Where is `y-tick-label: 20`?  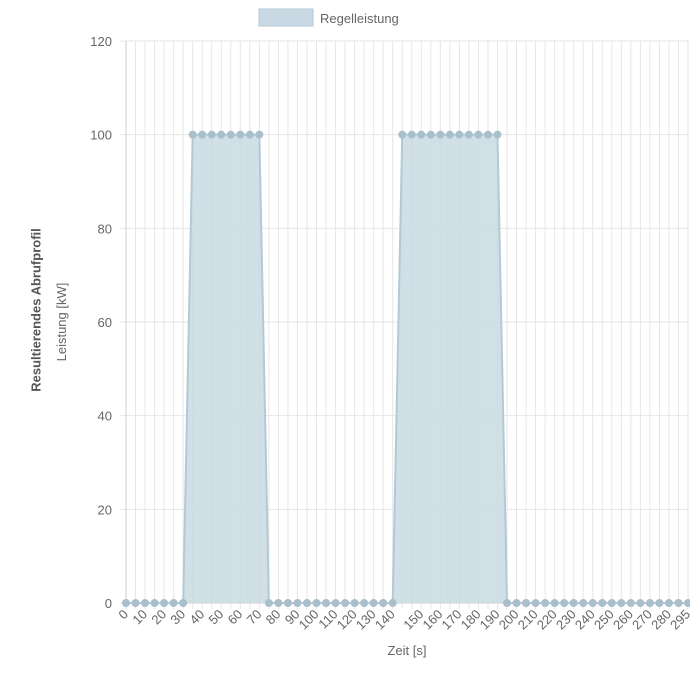
y-tick-label: 20 is located at coordinates (105, 509).